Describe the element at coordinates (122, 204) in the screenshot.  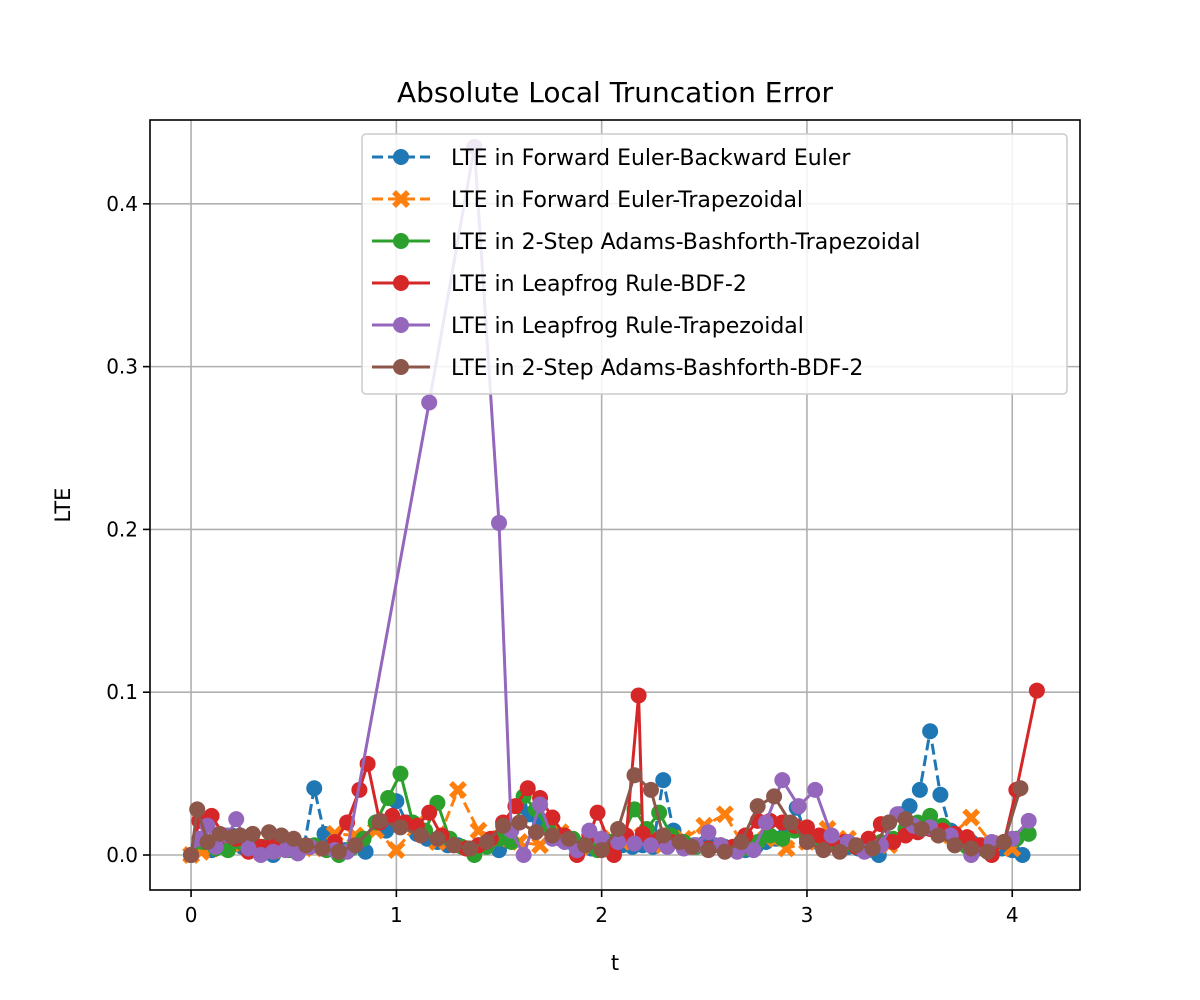
I see `y-tick-label: 0.4` at that location.